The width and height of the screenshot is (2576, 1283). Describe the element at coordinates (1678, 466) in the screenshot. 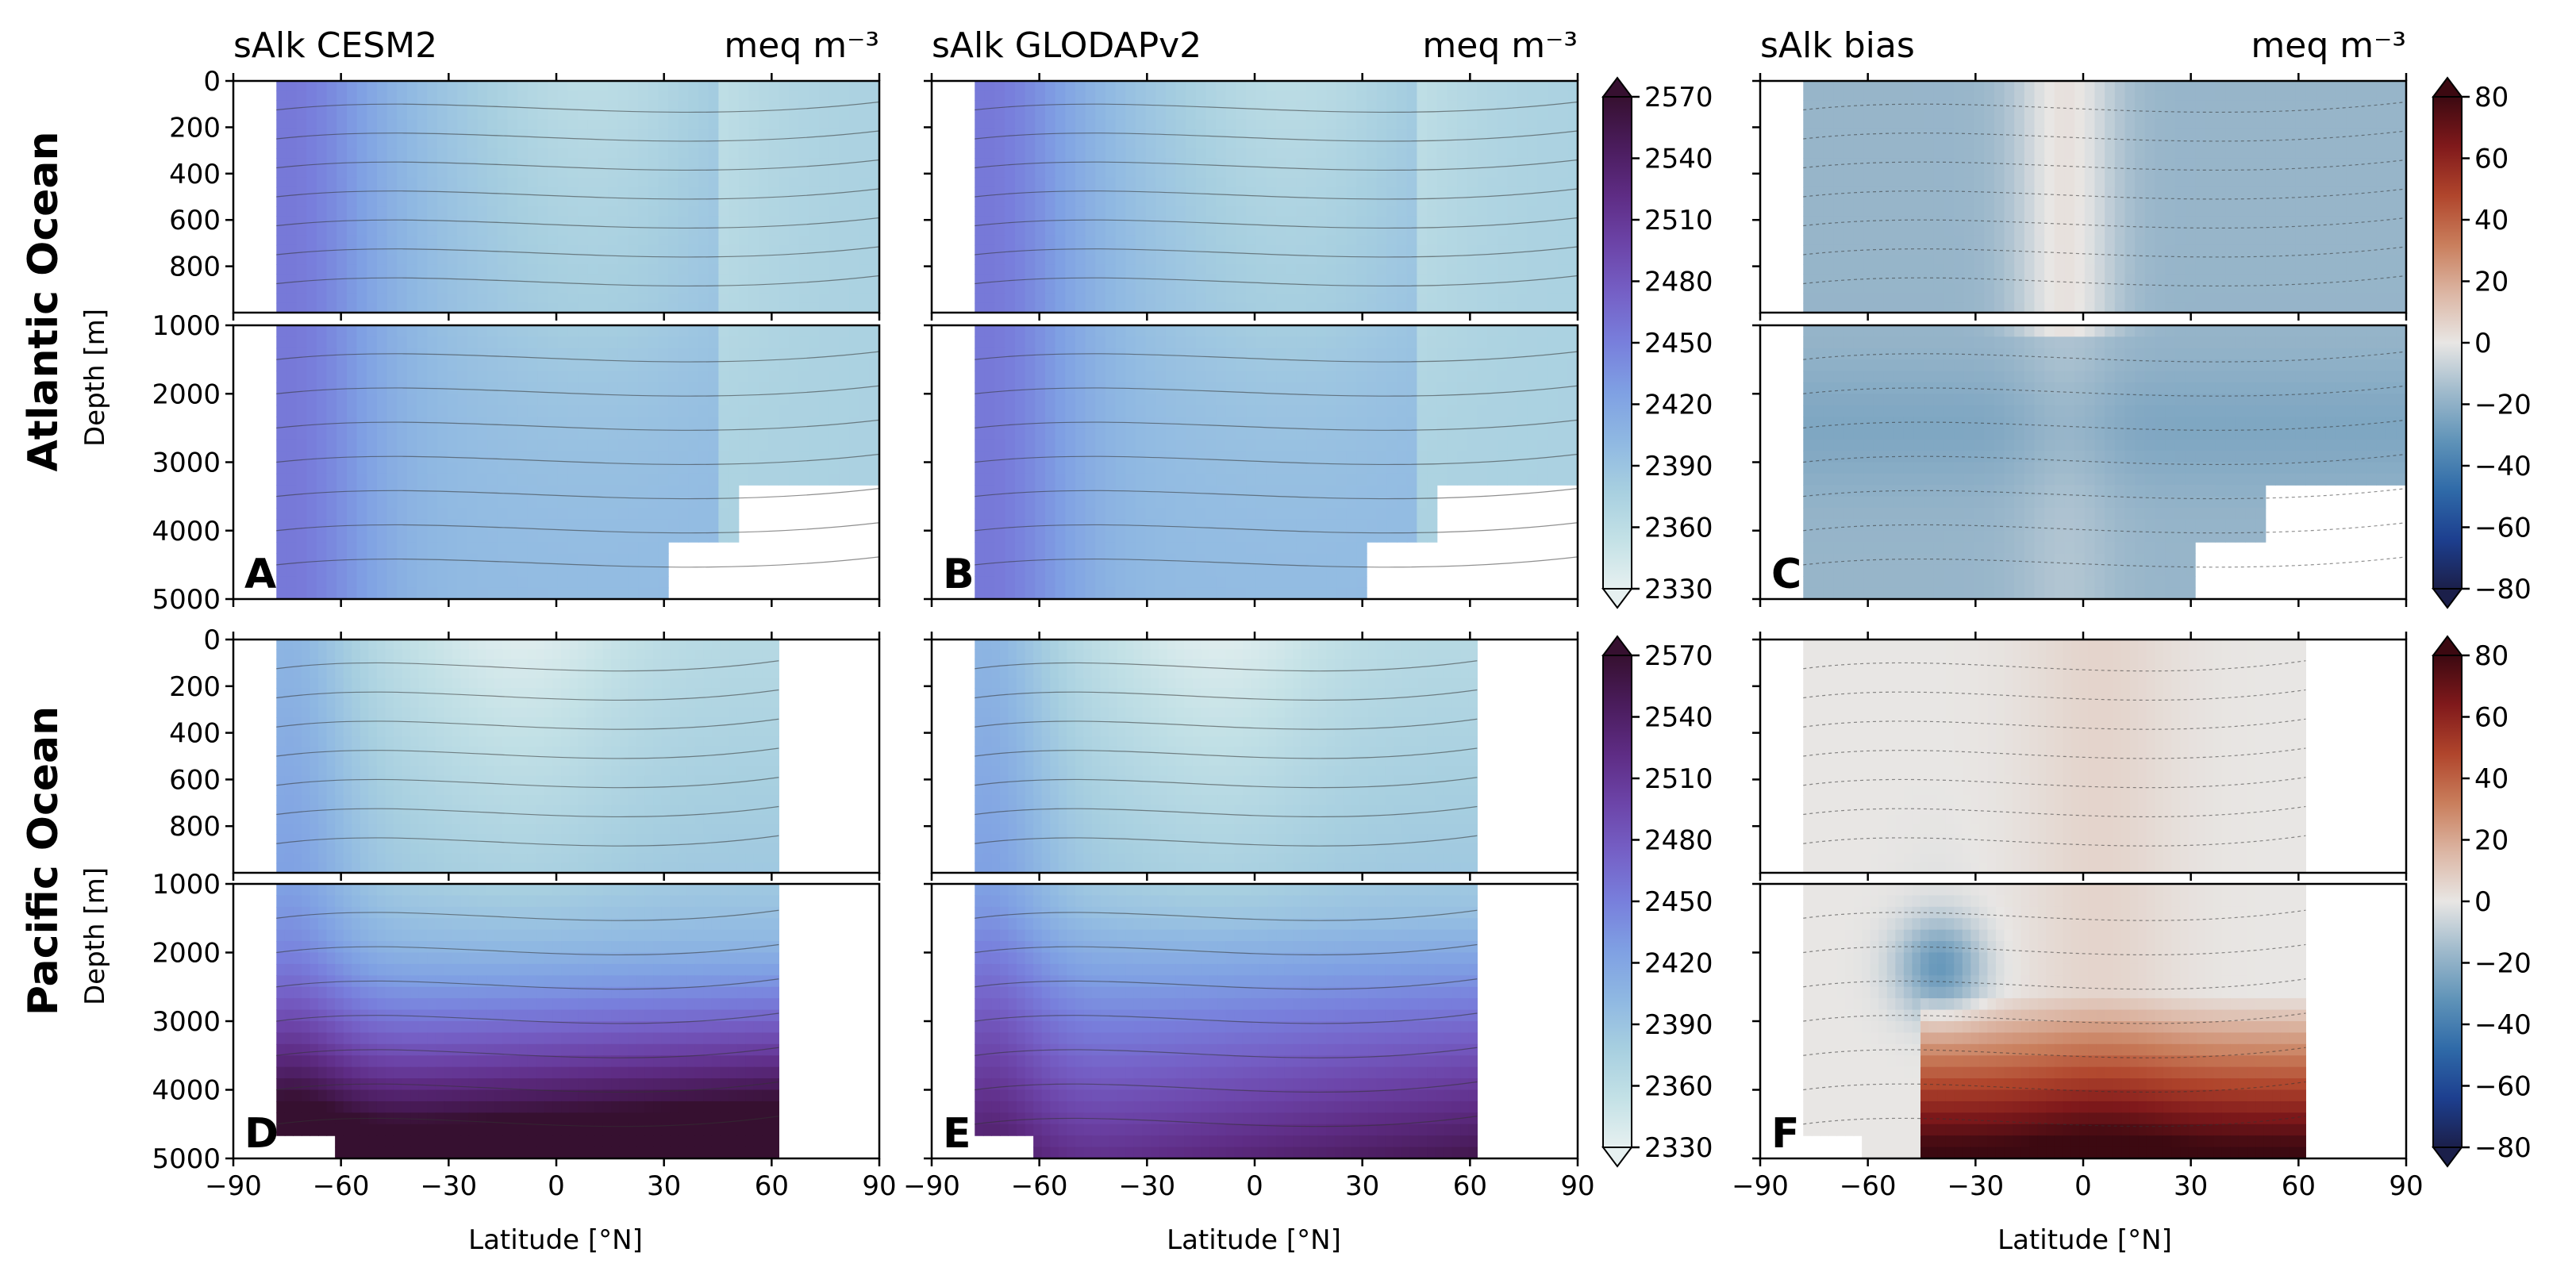

I see `colorbar-tick-label: 2390` at that location.